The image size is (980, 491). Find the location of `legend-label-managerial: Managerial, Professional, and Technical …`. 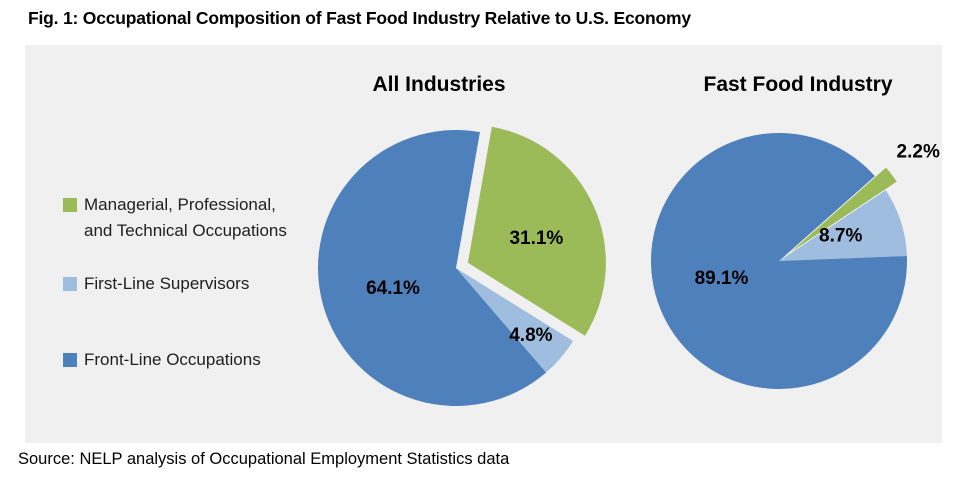

legend-label-managerial: Managerial, Professional, and Technical … is located at coordinates (185, 217).